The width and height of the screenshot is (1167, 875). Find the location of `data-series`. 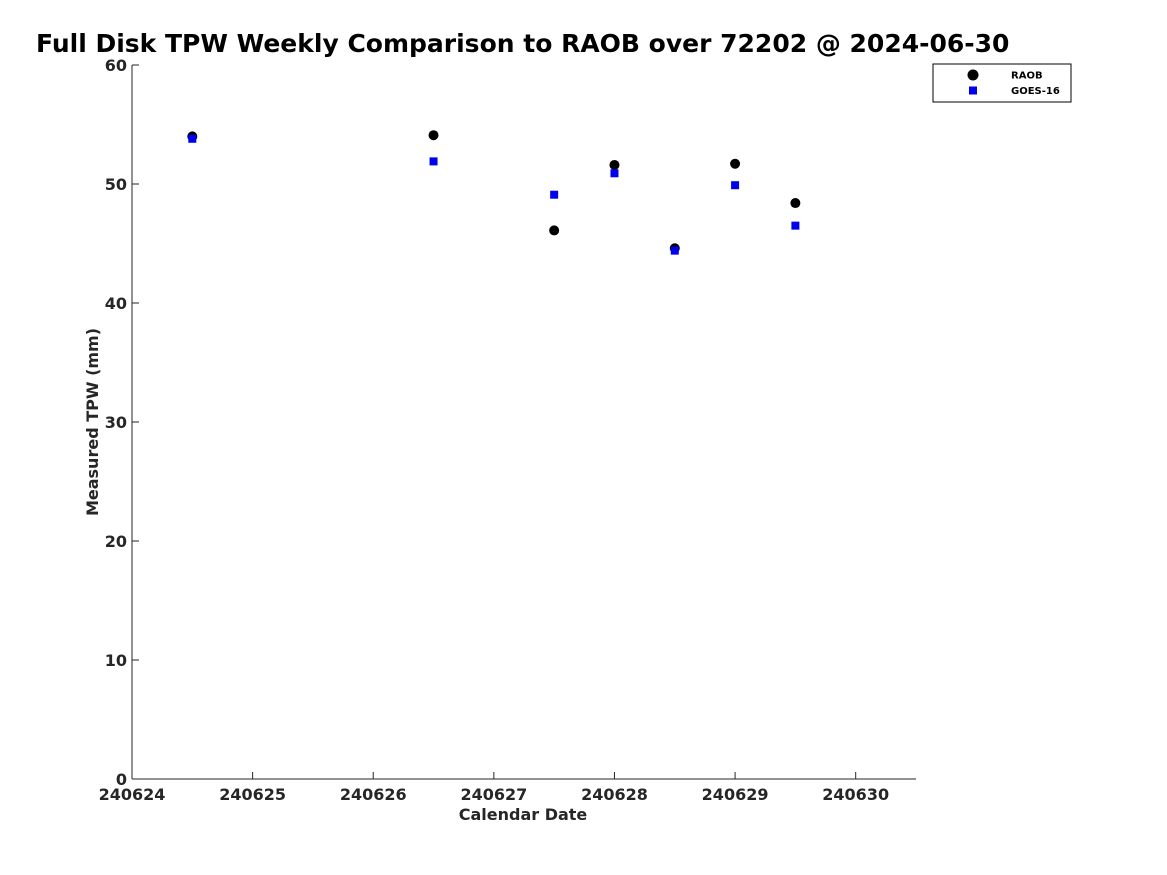

data-series is located at coordinates (494, 192).